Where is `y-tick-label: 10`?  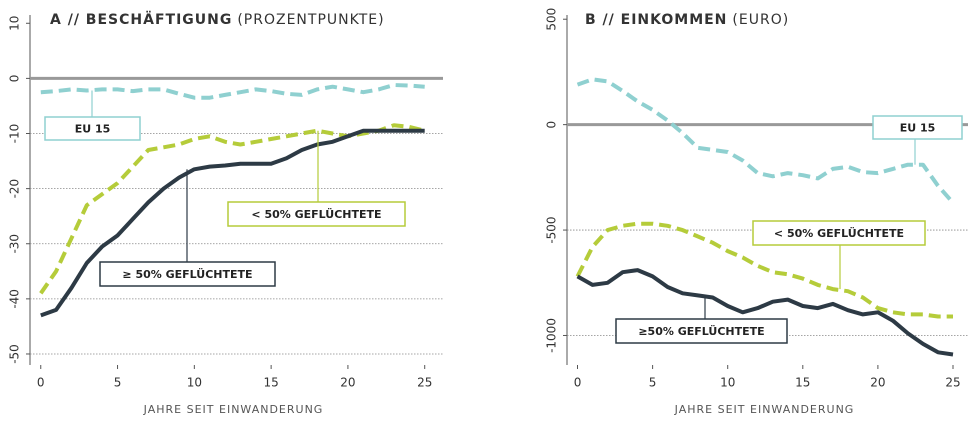 y-tick-label: 10 is located at coordinates (15, 23).